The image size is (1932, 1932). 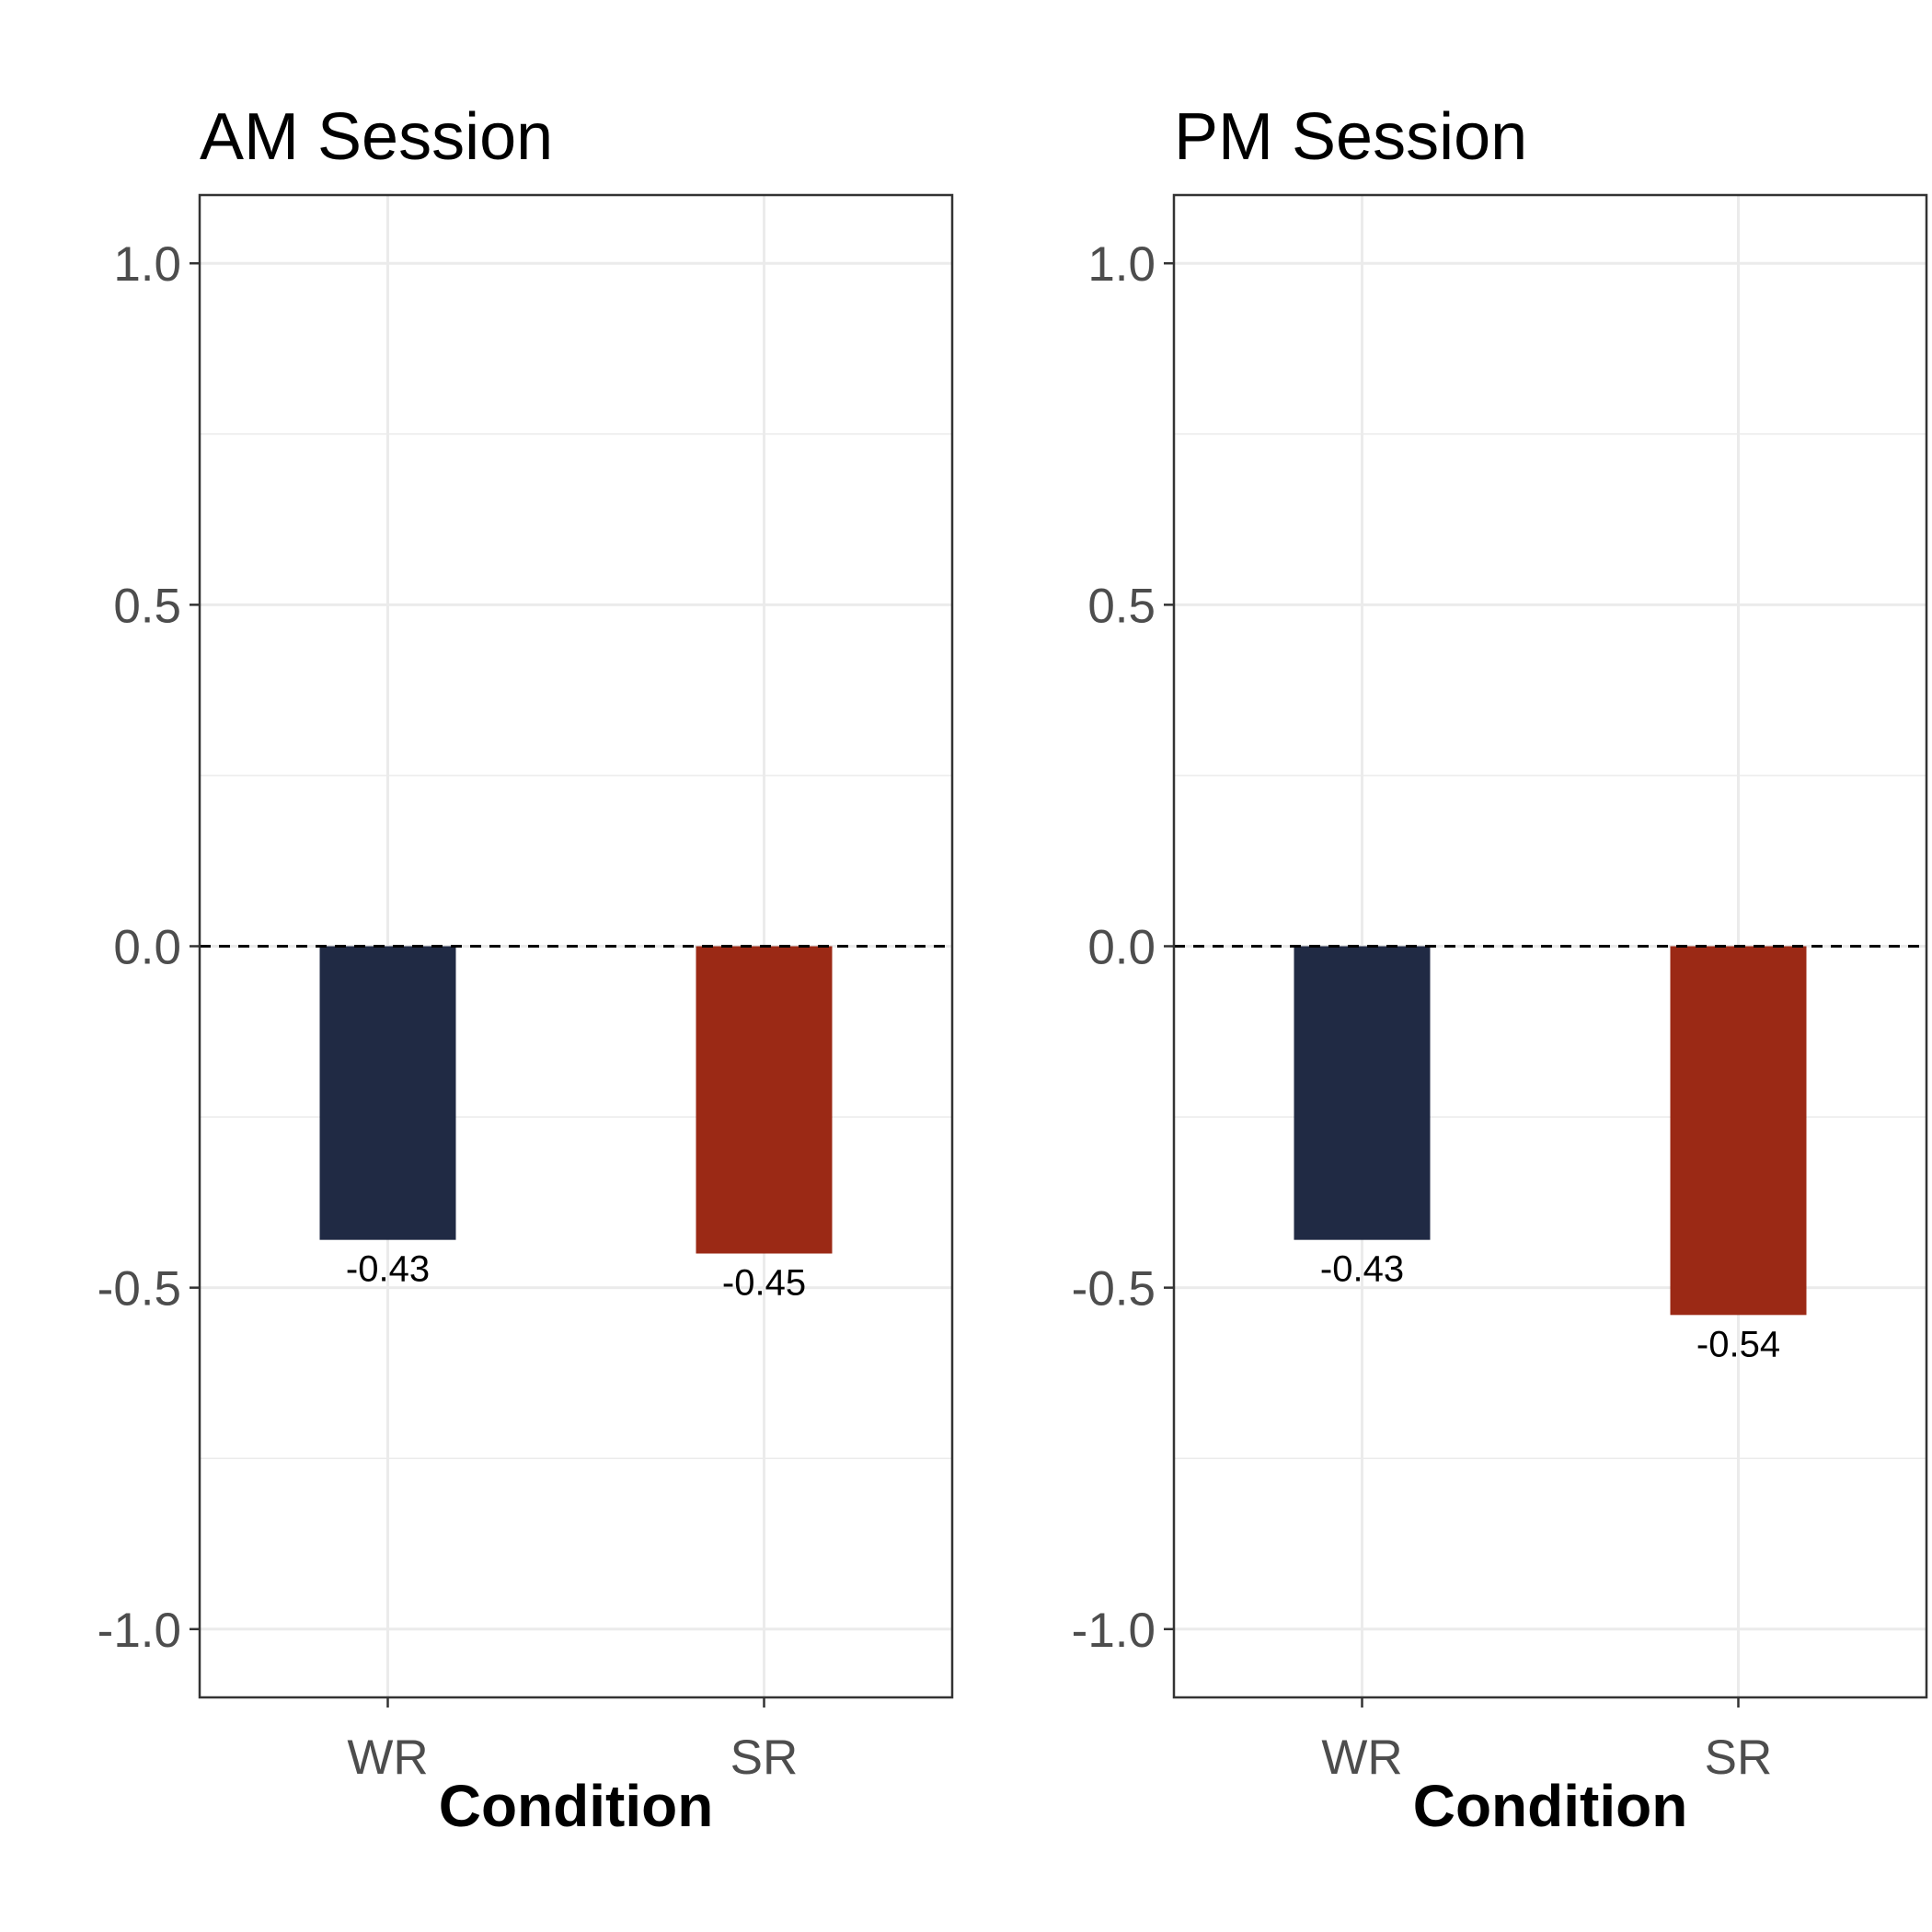 What do you see at coordinates (1350, 137) in the screenshot?
I see `panel-title: PM Session` at bounding box center [1350, 137].